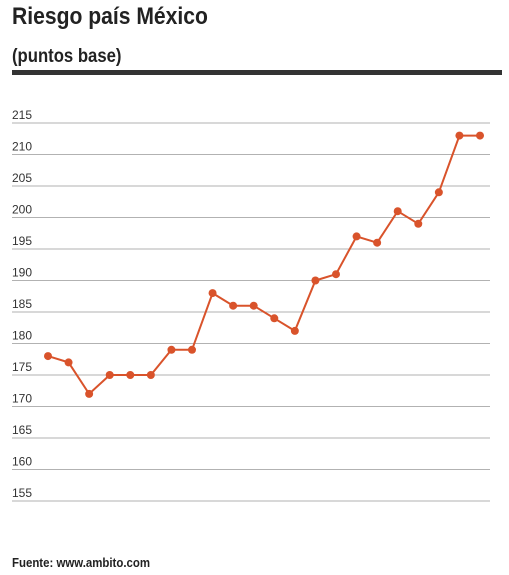 This screenshot has width=509, height=575. I want to click on y-tick-label: 185, so click(22, 304).